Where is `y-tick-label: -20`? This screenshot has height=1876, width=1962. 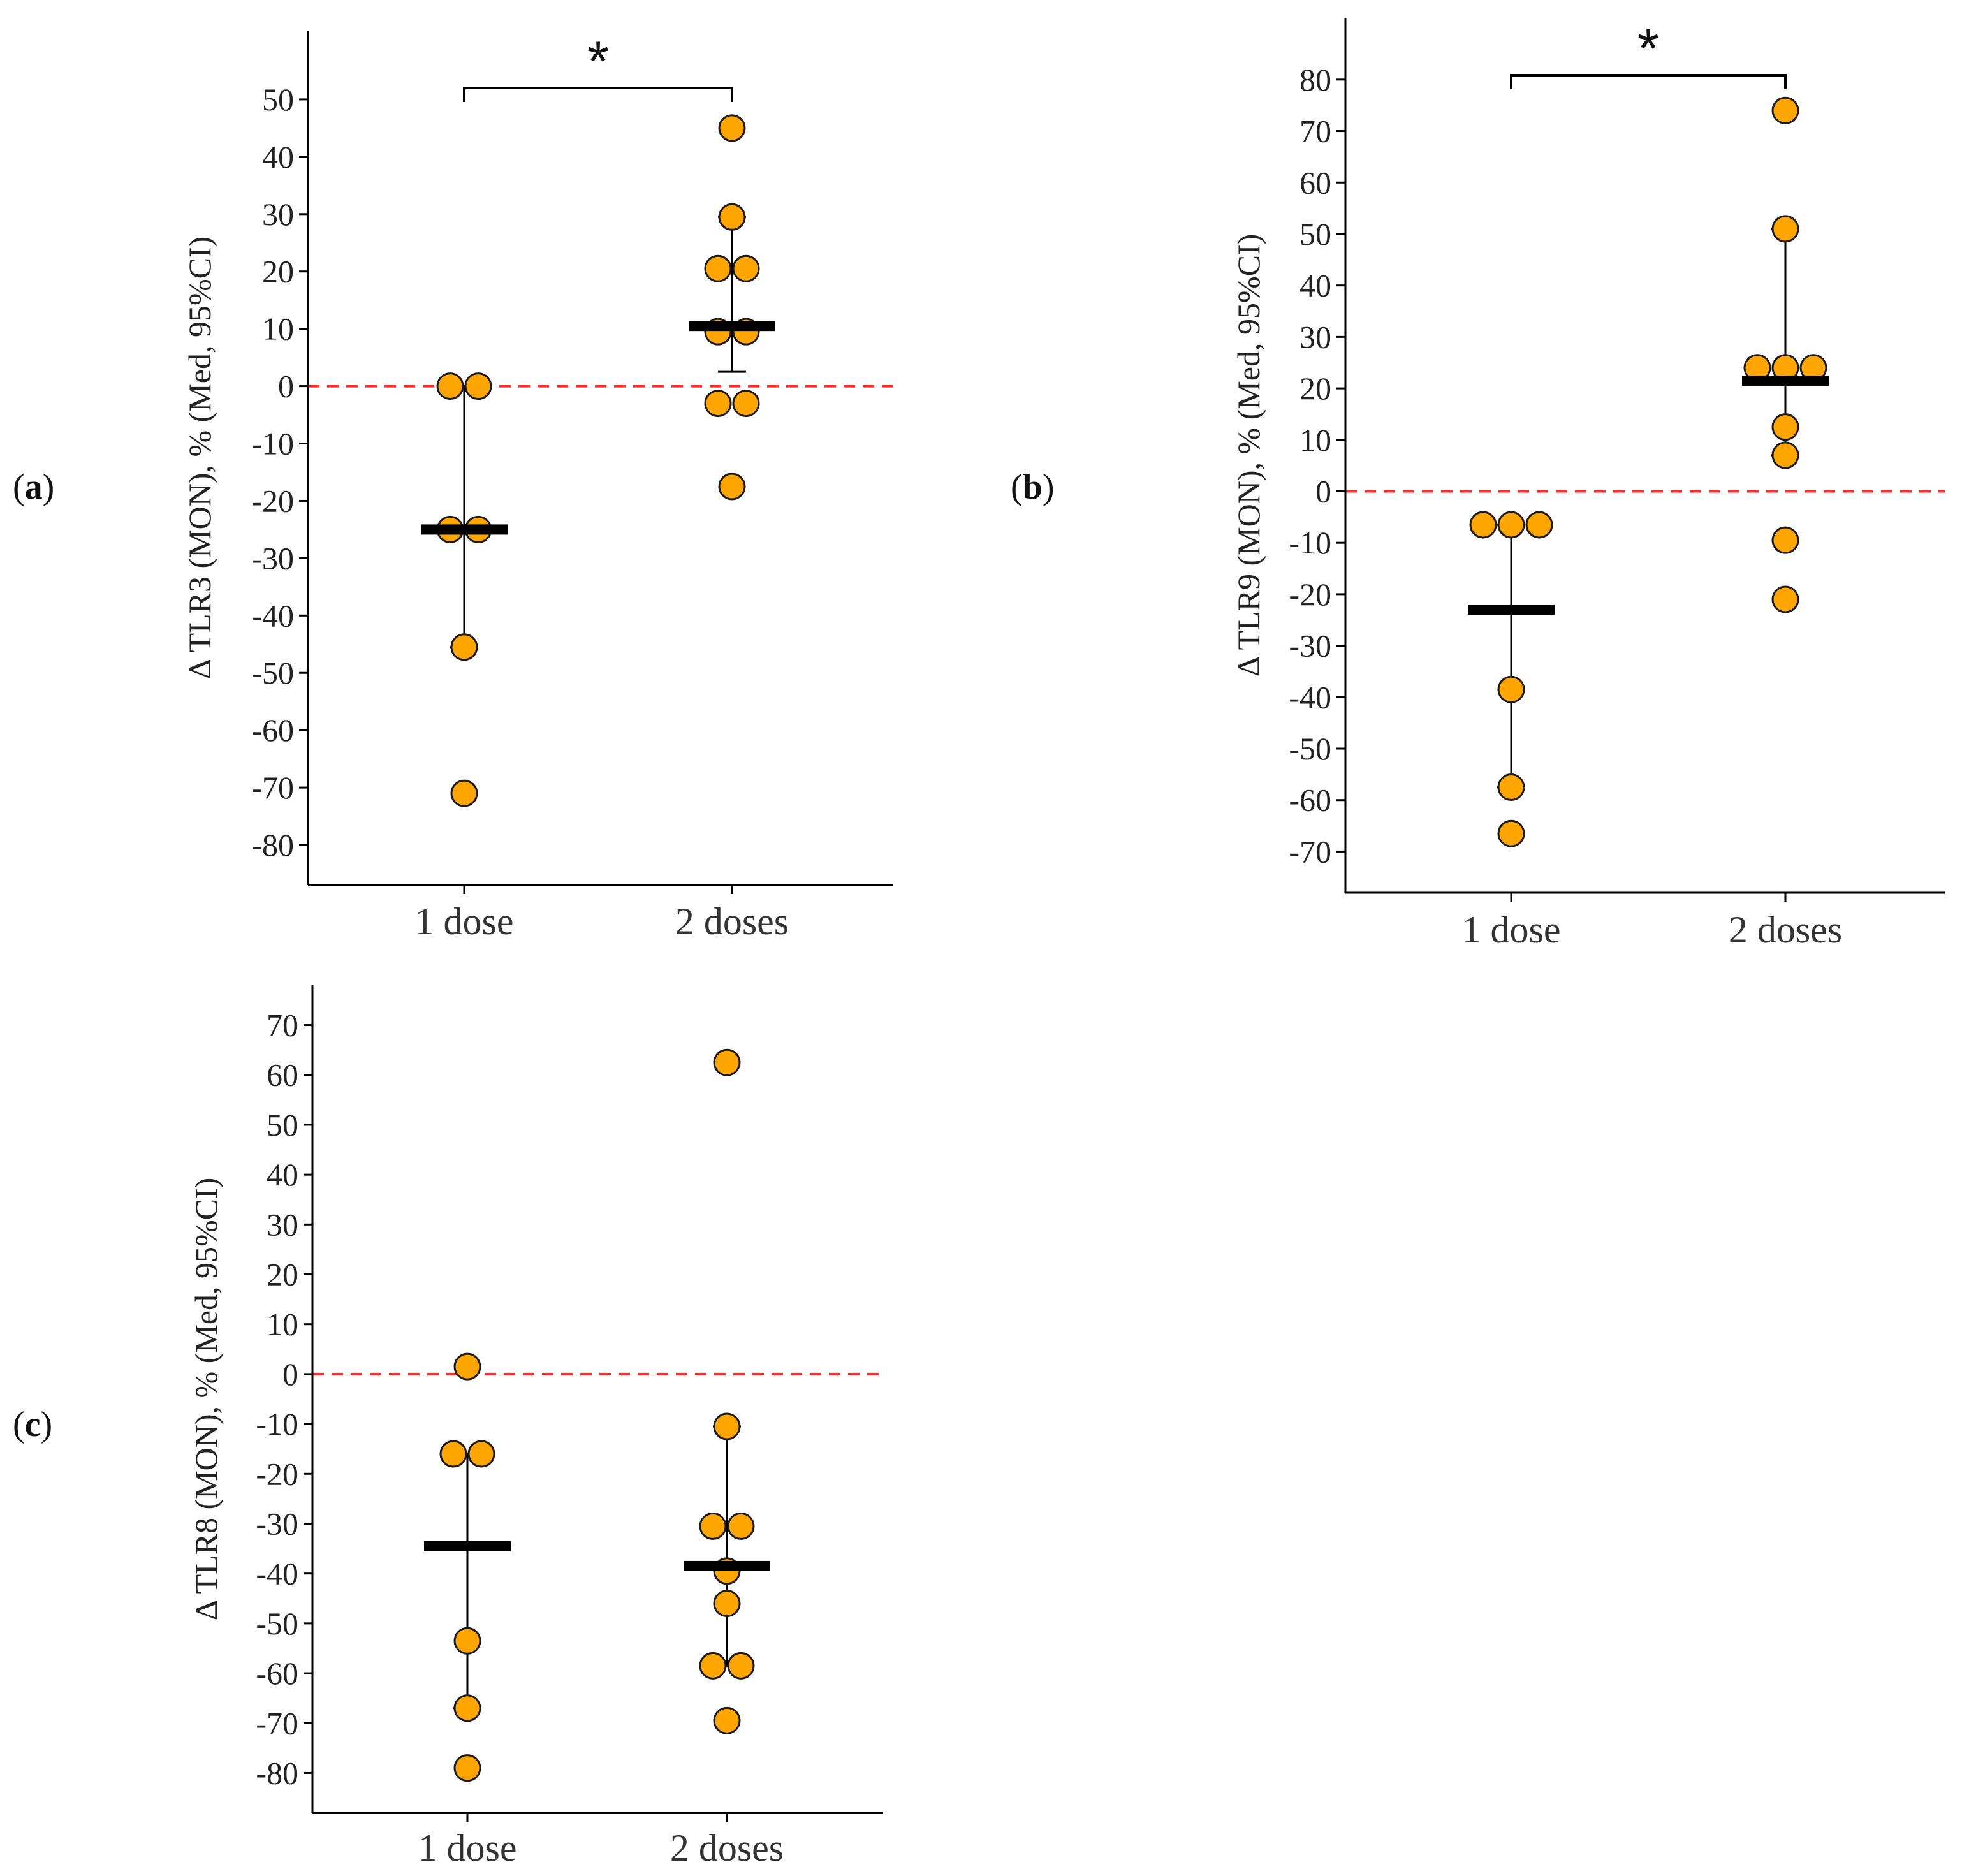 y-tick-label: -20 is located at coordinates (1310, 594).